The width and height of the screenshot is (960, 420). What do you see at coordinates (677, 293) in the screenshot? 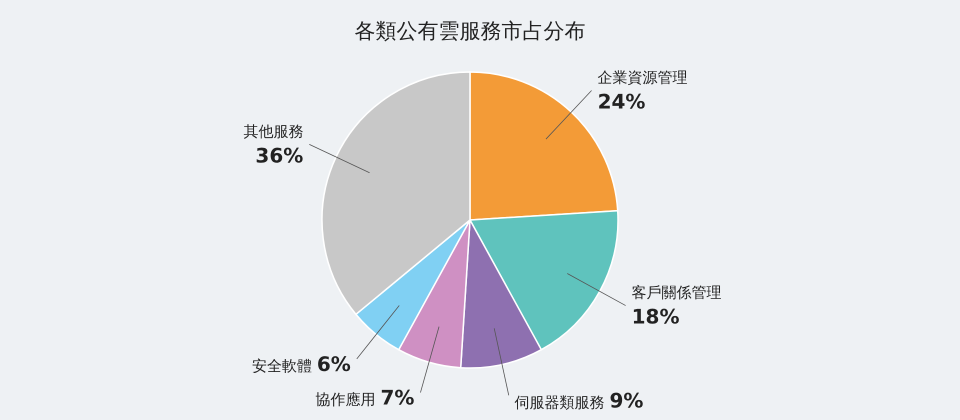
I see `slice-label: 客戶關係管理` at bounding box center [677, 293].